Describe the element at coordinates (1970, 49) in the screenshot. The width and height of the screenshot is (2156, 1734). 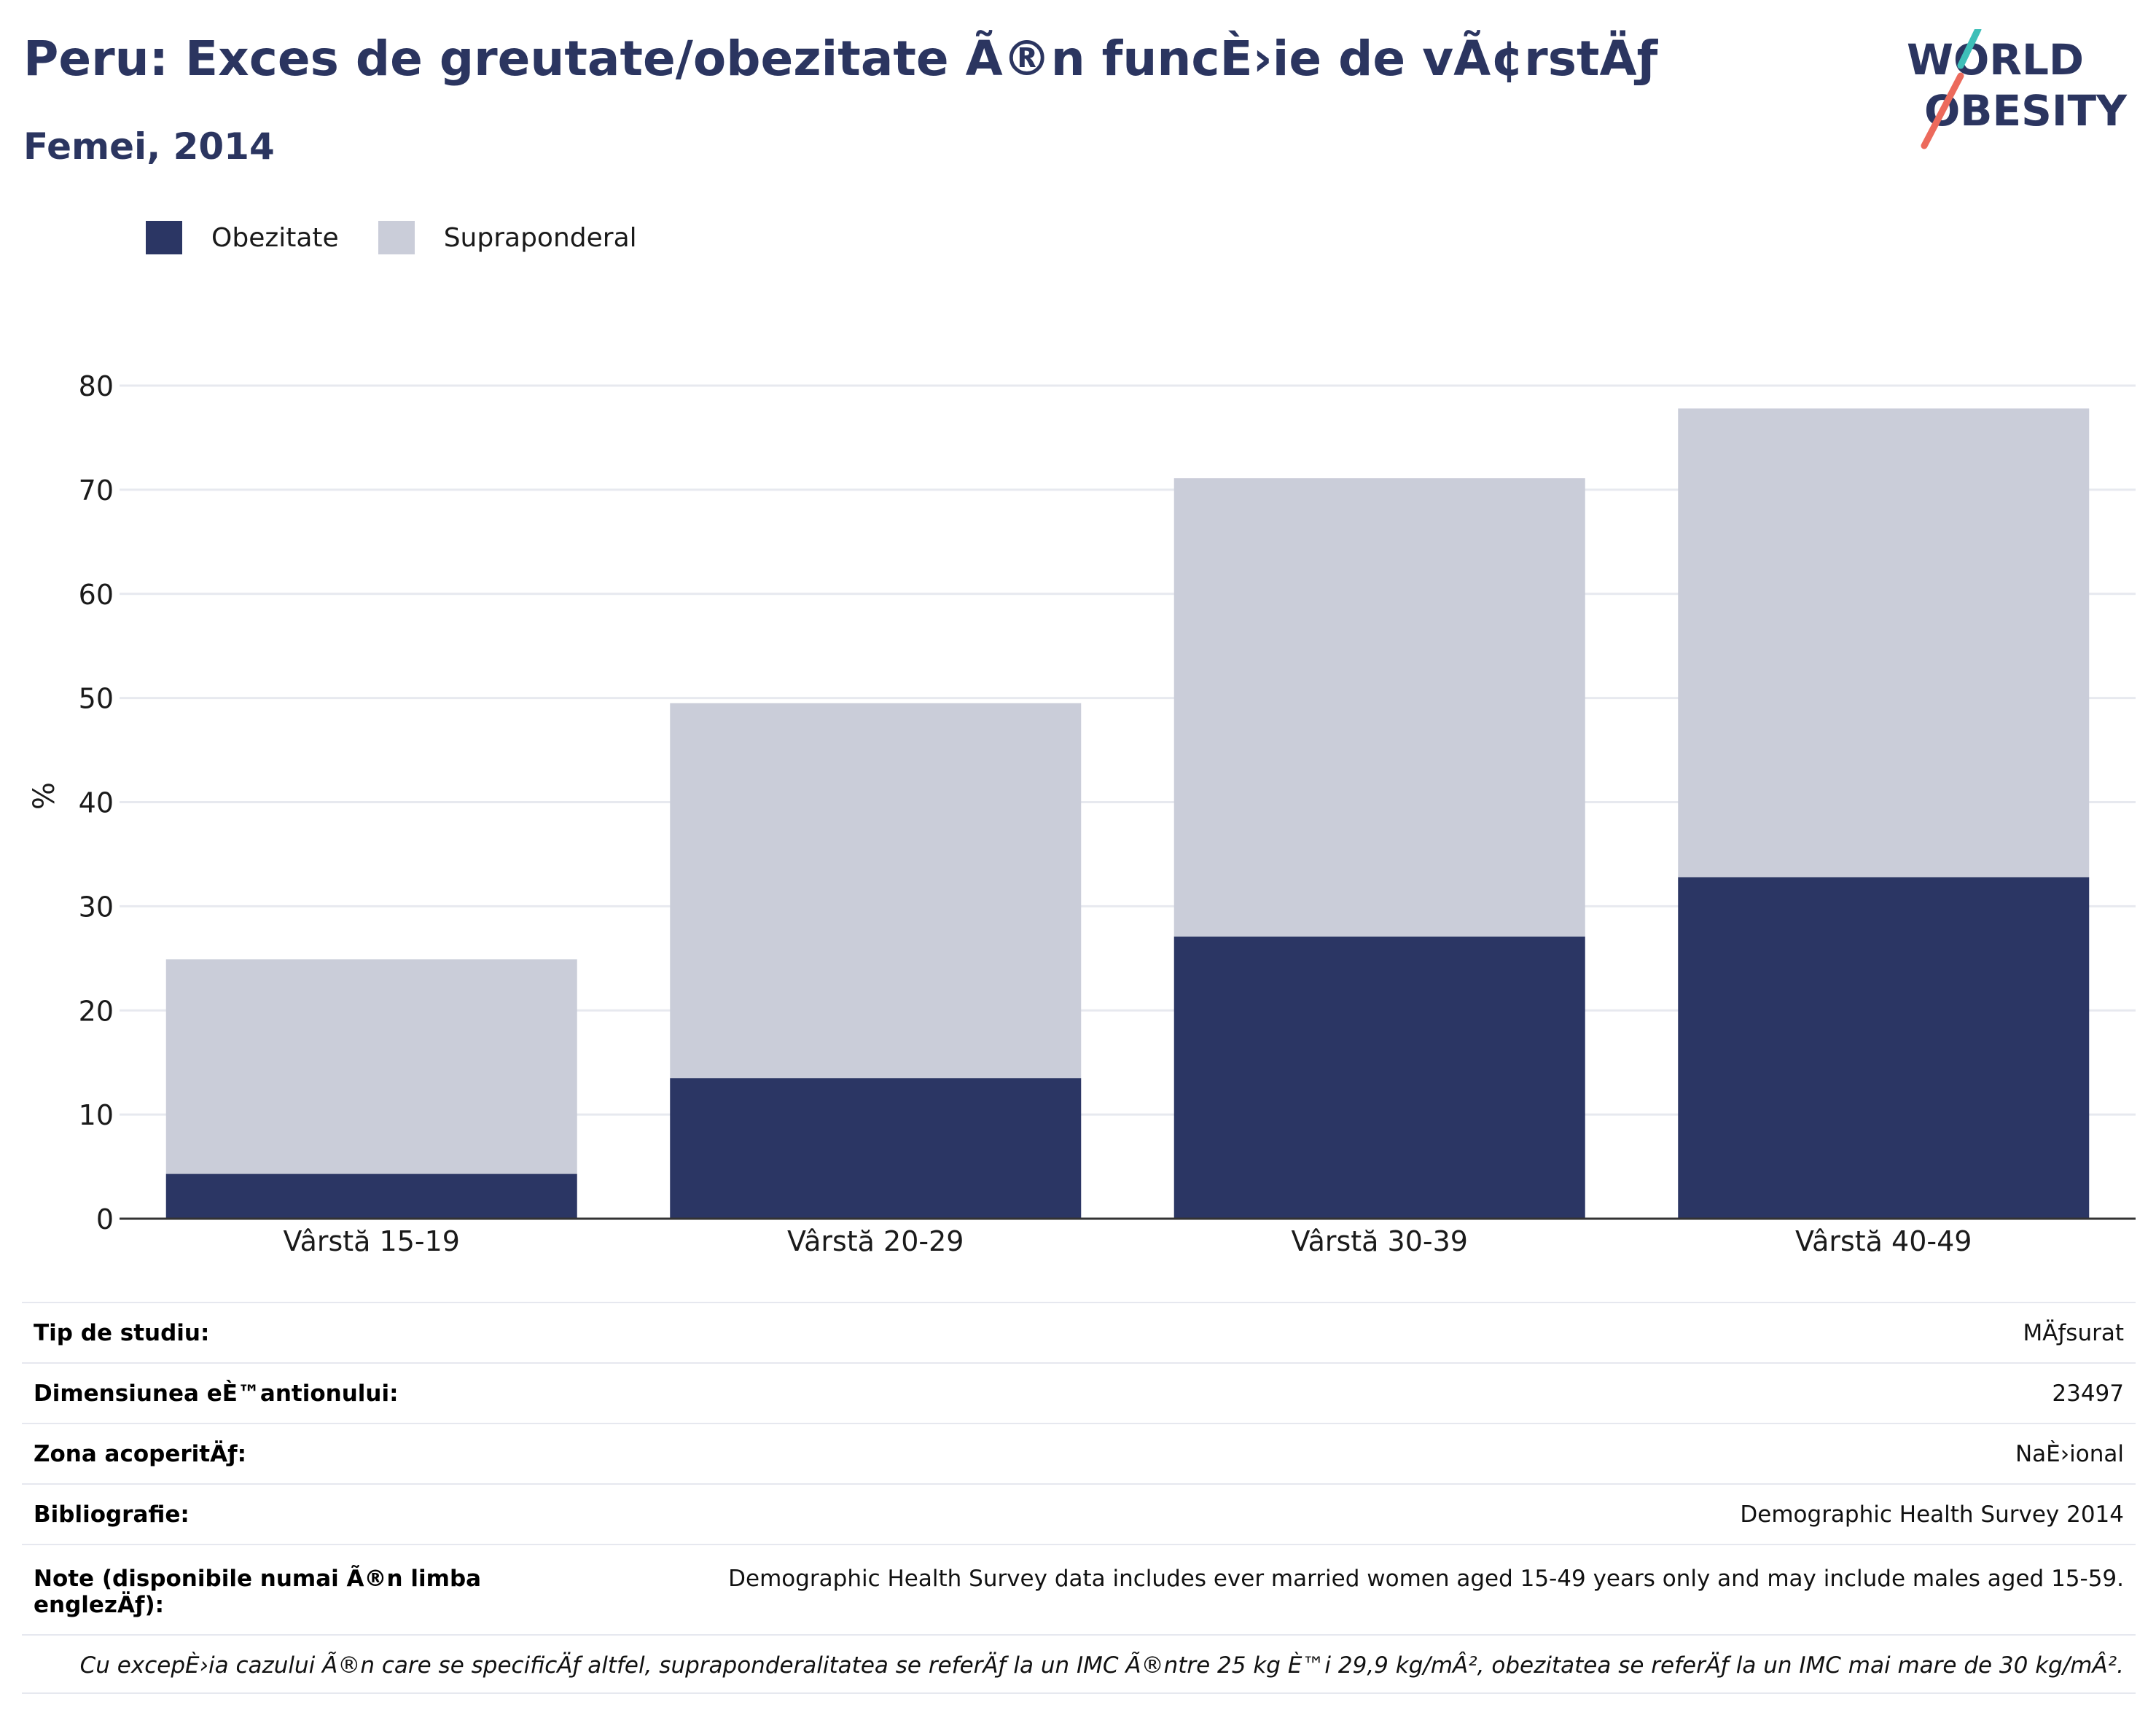
I see `logo-slash-teal` at that location.